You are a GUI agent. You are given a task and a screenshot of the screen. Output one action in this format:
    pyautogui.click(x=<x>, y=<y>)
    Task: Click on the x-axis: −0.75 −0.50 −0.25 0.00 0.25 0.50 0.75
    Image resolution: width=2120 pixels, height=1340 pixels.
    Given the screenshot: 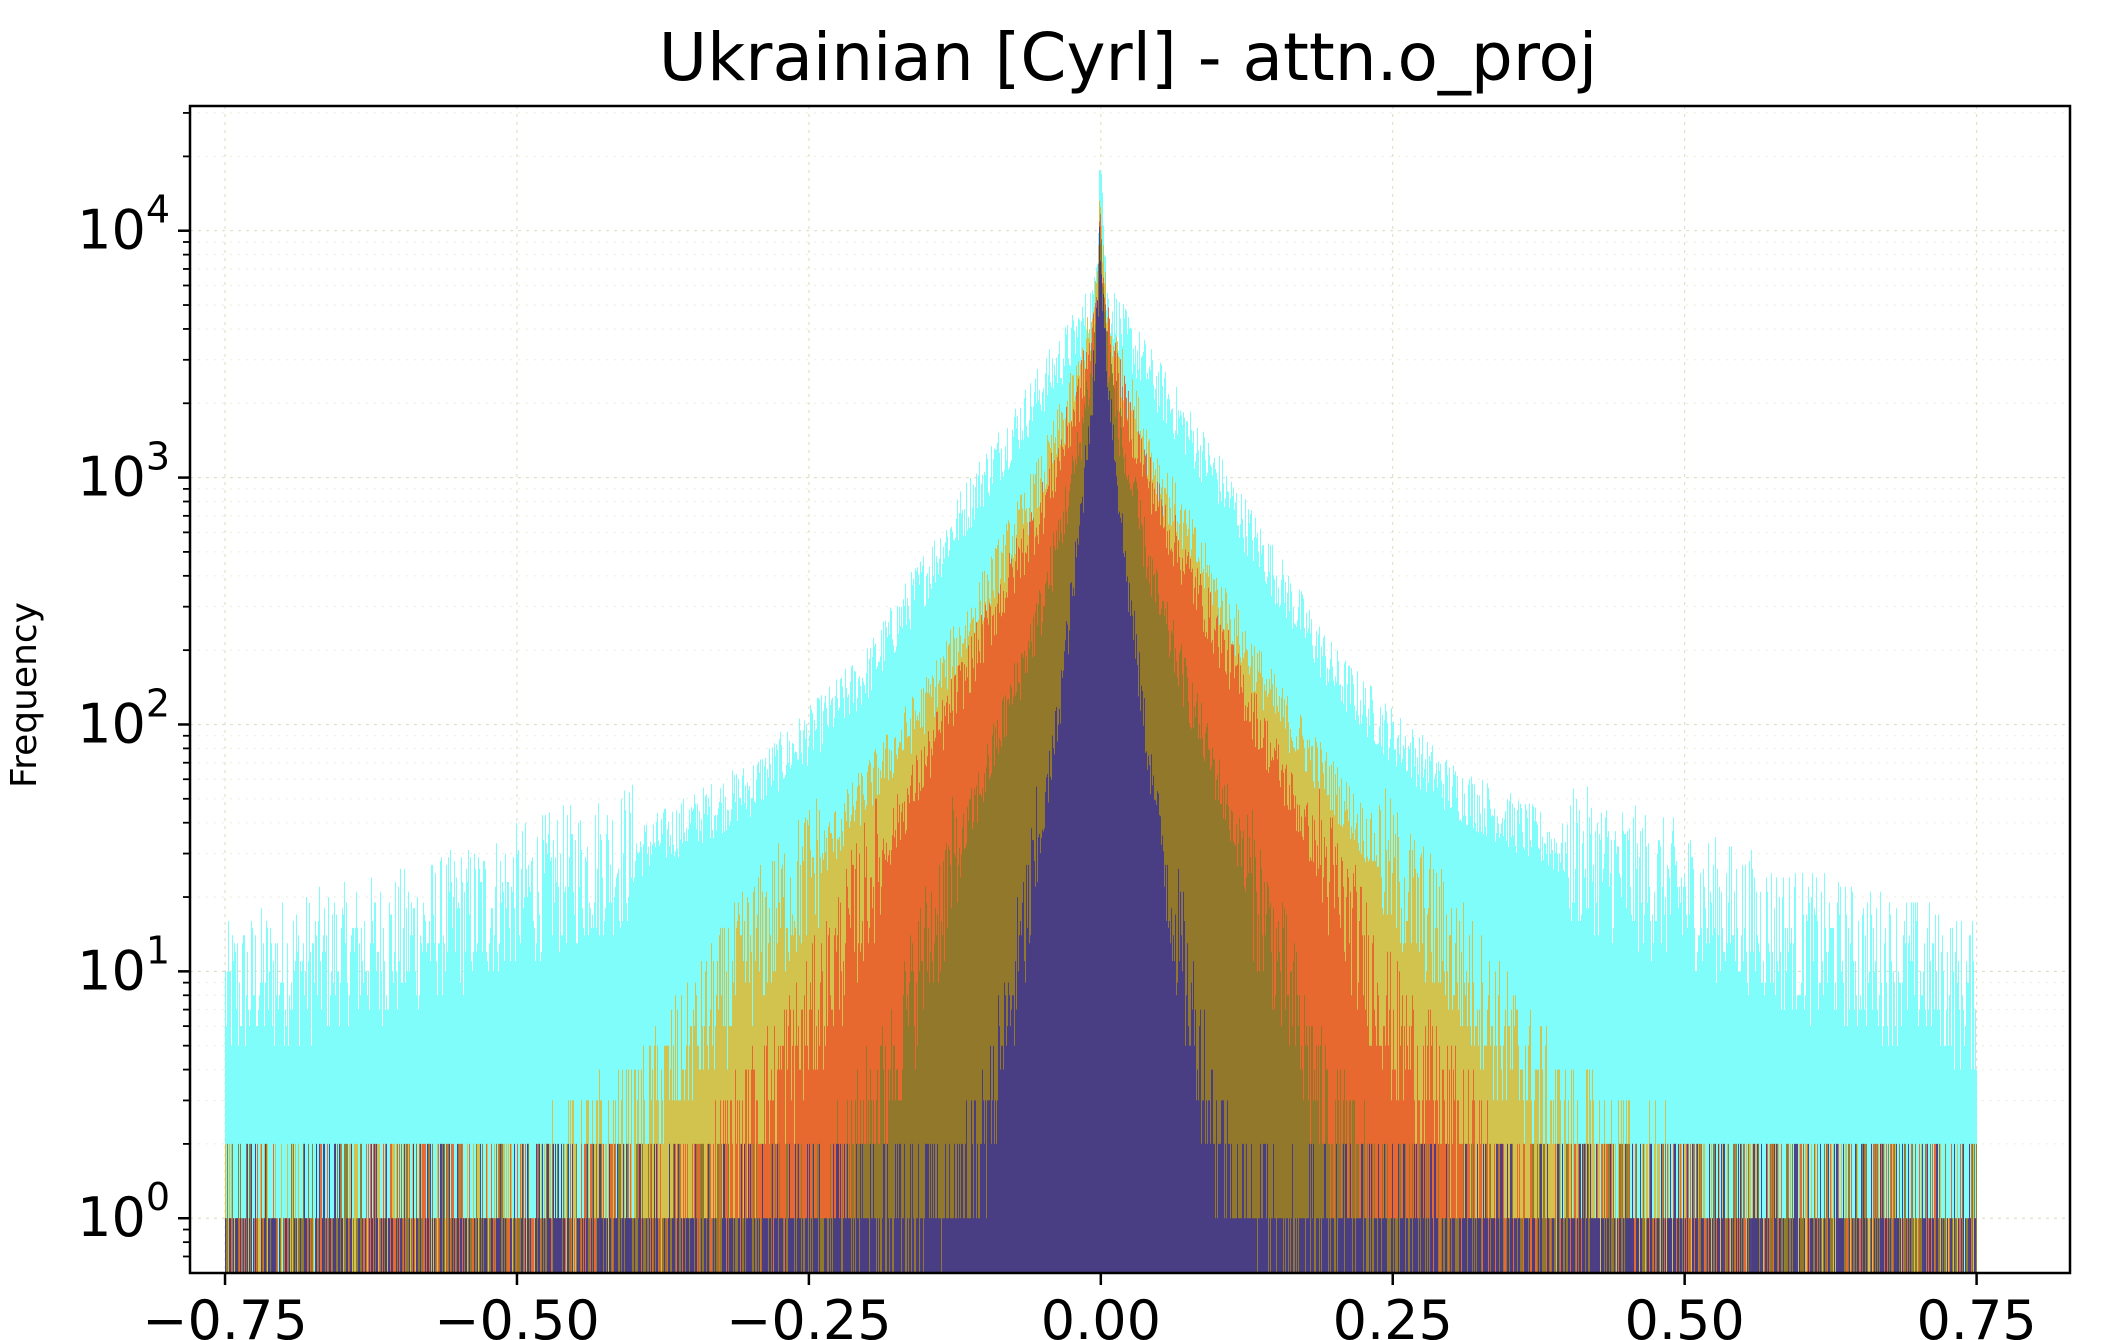 What is the action you would take?
    pyautogui.click(x=1089, y=1306)
    